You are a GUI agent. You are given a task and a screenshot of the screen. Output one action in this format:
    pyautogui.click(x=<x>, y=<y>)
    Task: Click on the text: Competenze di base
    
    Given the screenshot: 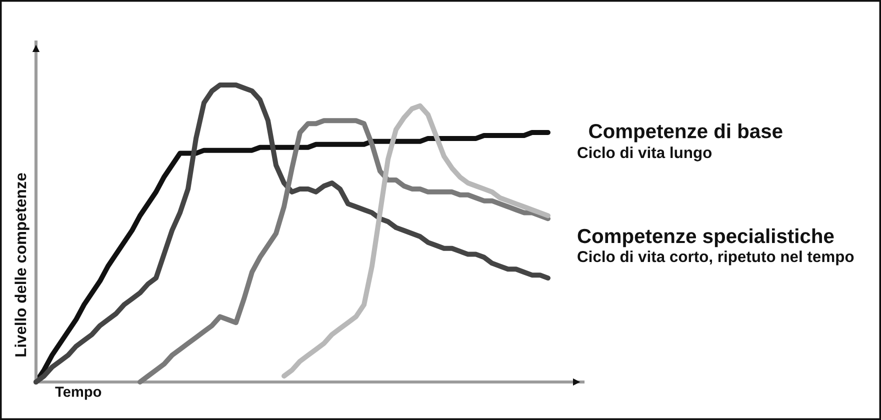 What is the action you would take?
    pyautogui.click(x=685, y=132)
    